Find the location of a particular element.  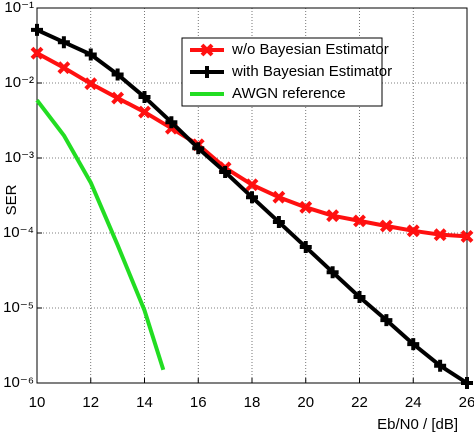

x-axis-label: Eb/N0 / [dB] is located at coordinates (417, 424).